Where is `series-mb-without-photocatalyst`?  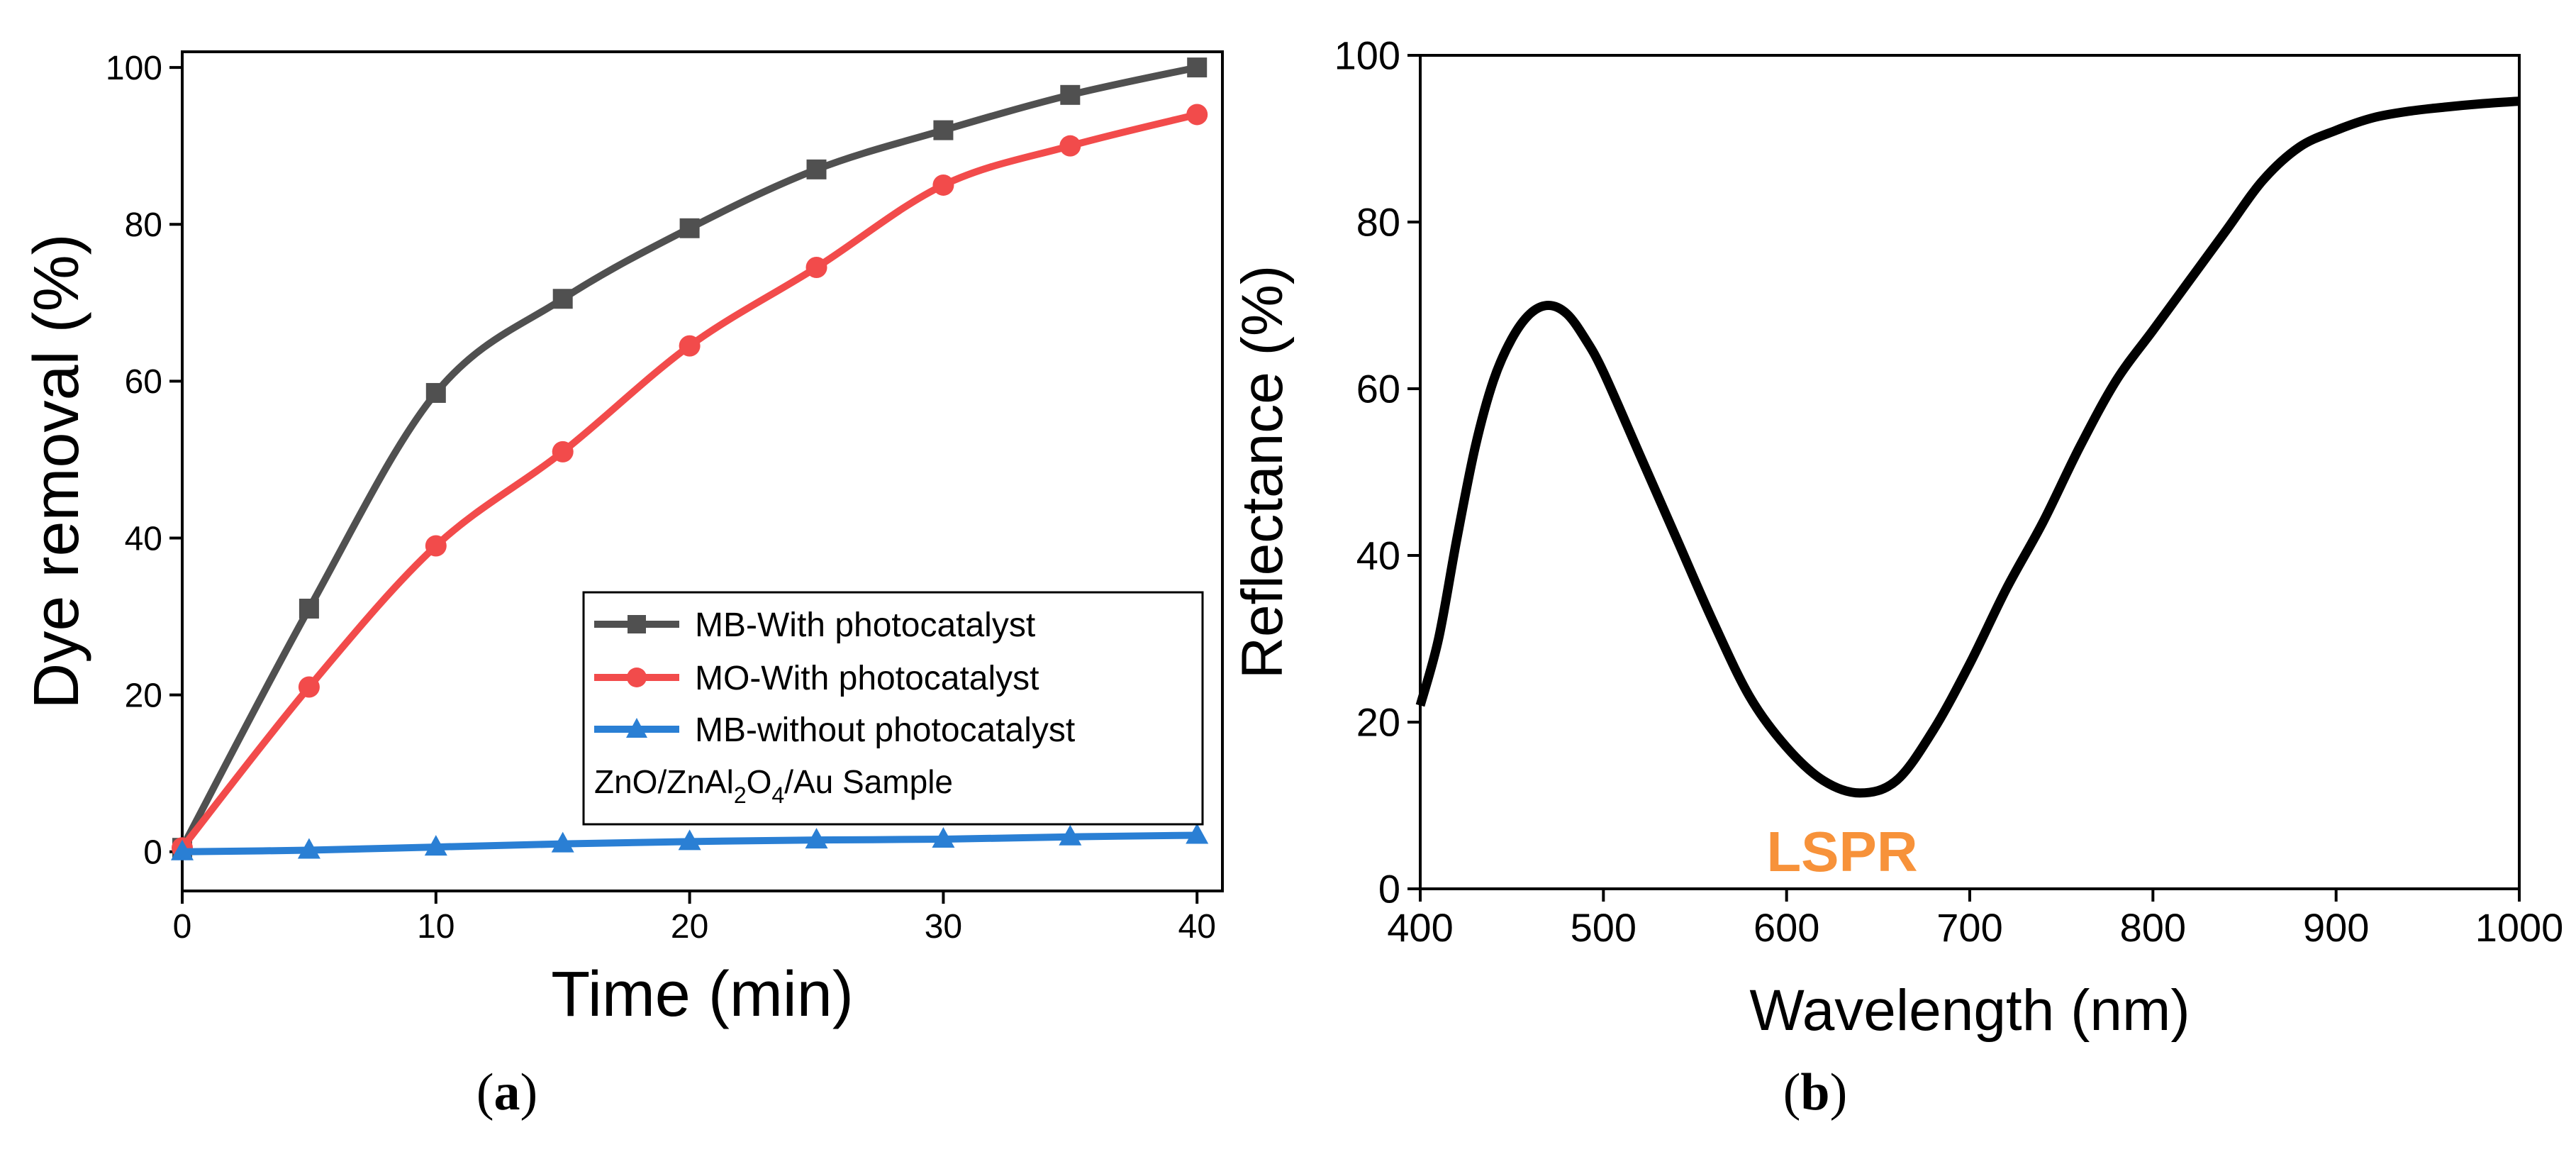 series-mb-without-photocatalyst is located at coordinates (690, 841).